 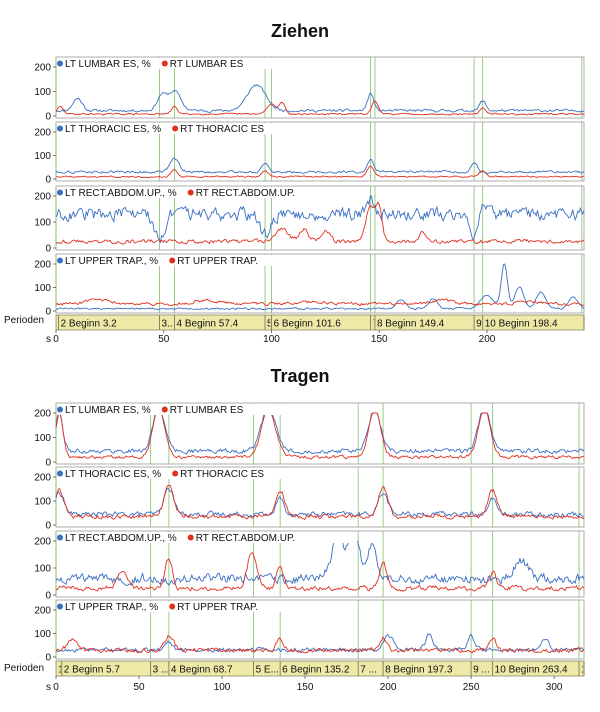 I want to click on period-segment-label: 4 Beginn 68.7, so click(x=202, y=670).